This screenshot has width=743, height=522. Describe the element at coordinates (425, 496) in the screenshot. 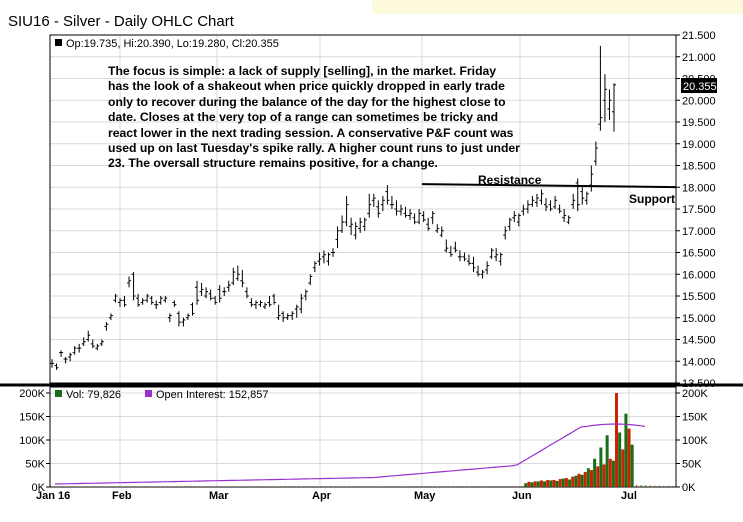

I see `date-tick-label: May` at that location.